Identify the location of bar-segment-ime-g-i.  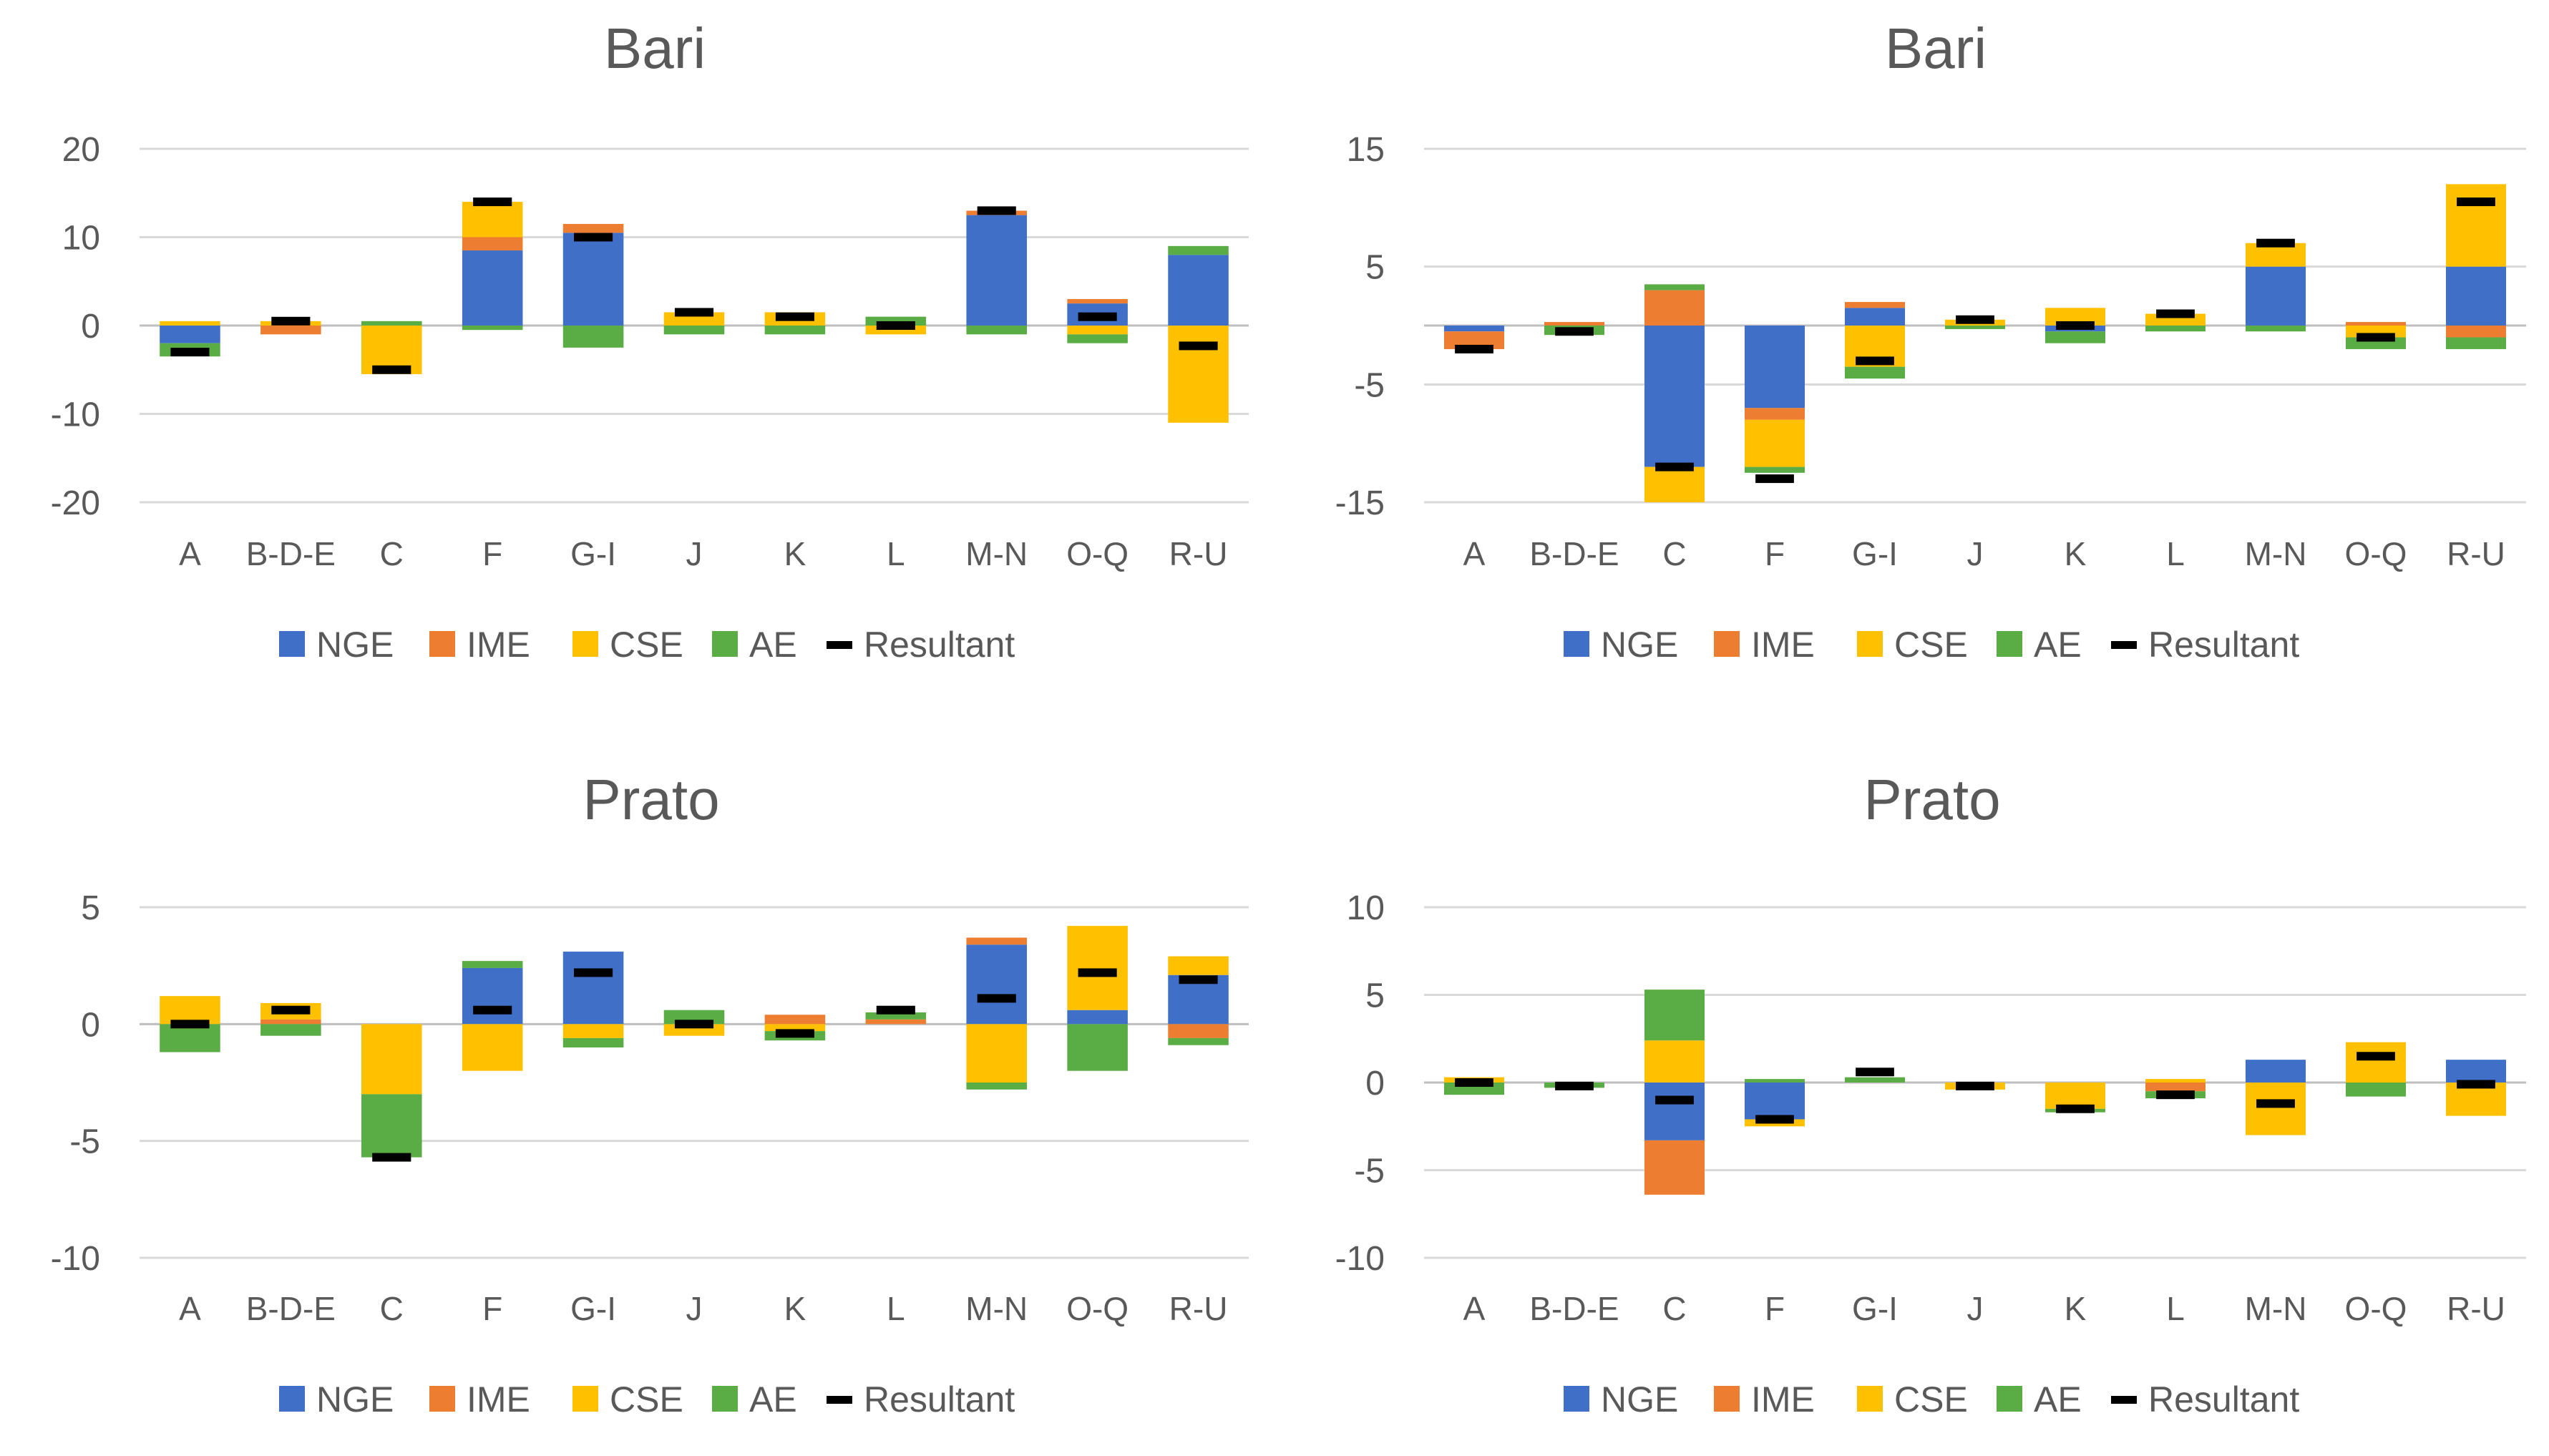
(1875, 305).